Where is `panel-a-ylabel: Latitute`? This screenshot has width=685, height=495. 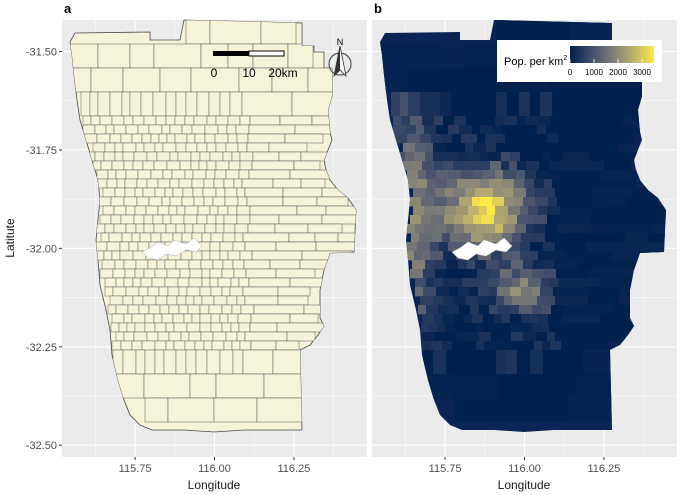
panel-a-ylabel: Latitute is located at coordinates (10, 238).